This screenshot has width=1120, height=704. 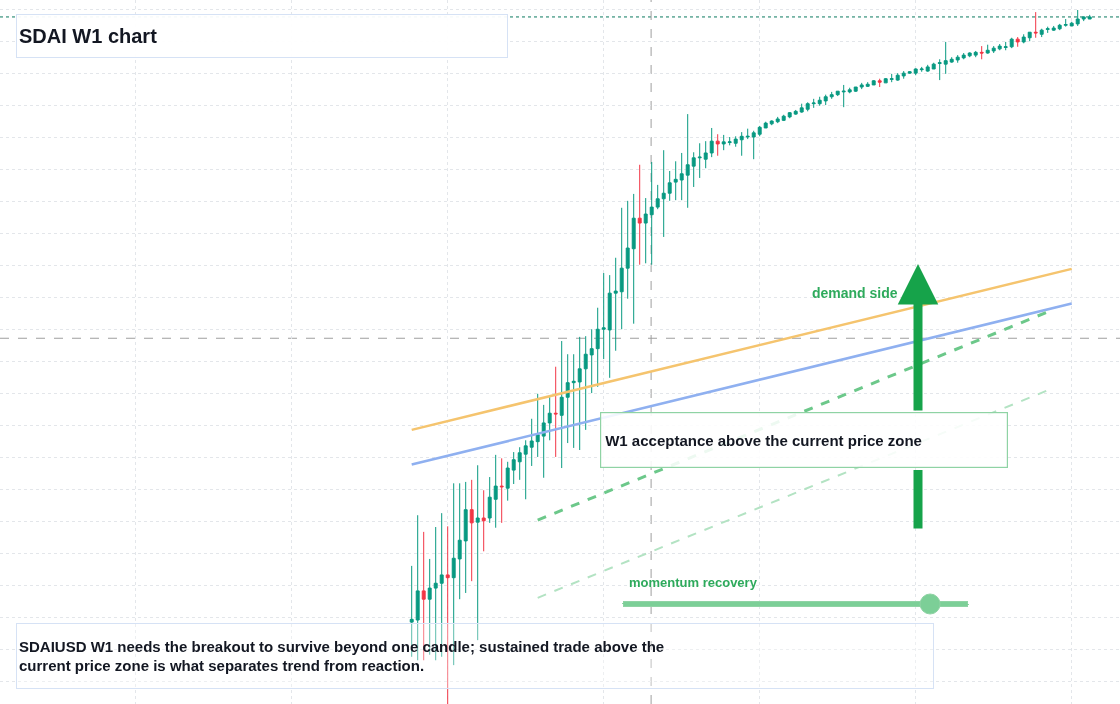 I want to click on text: SDAI W1 chart, so click(x=88, y=36).